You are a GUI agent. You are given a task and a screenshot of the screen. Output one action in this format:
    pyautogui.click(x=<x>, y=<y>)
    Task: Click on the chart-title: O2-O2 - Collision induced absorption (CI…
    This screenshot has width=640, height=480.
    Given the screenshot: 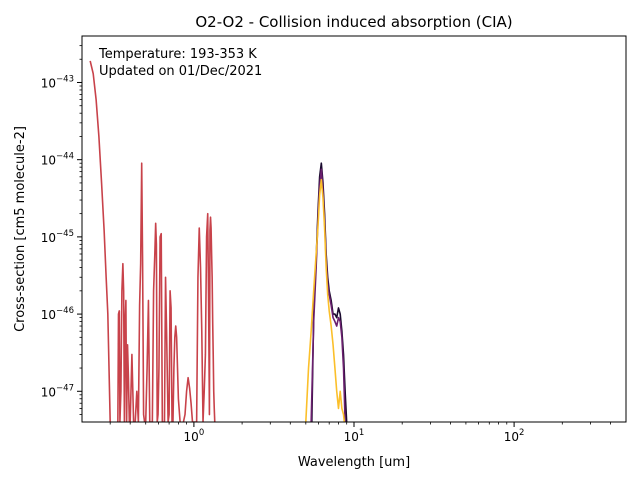 What is the action you would take?
    pyautogui.click(x=353, y=22)
    